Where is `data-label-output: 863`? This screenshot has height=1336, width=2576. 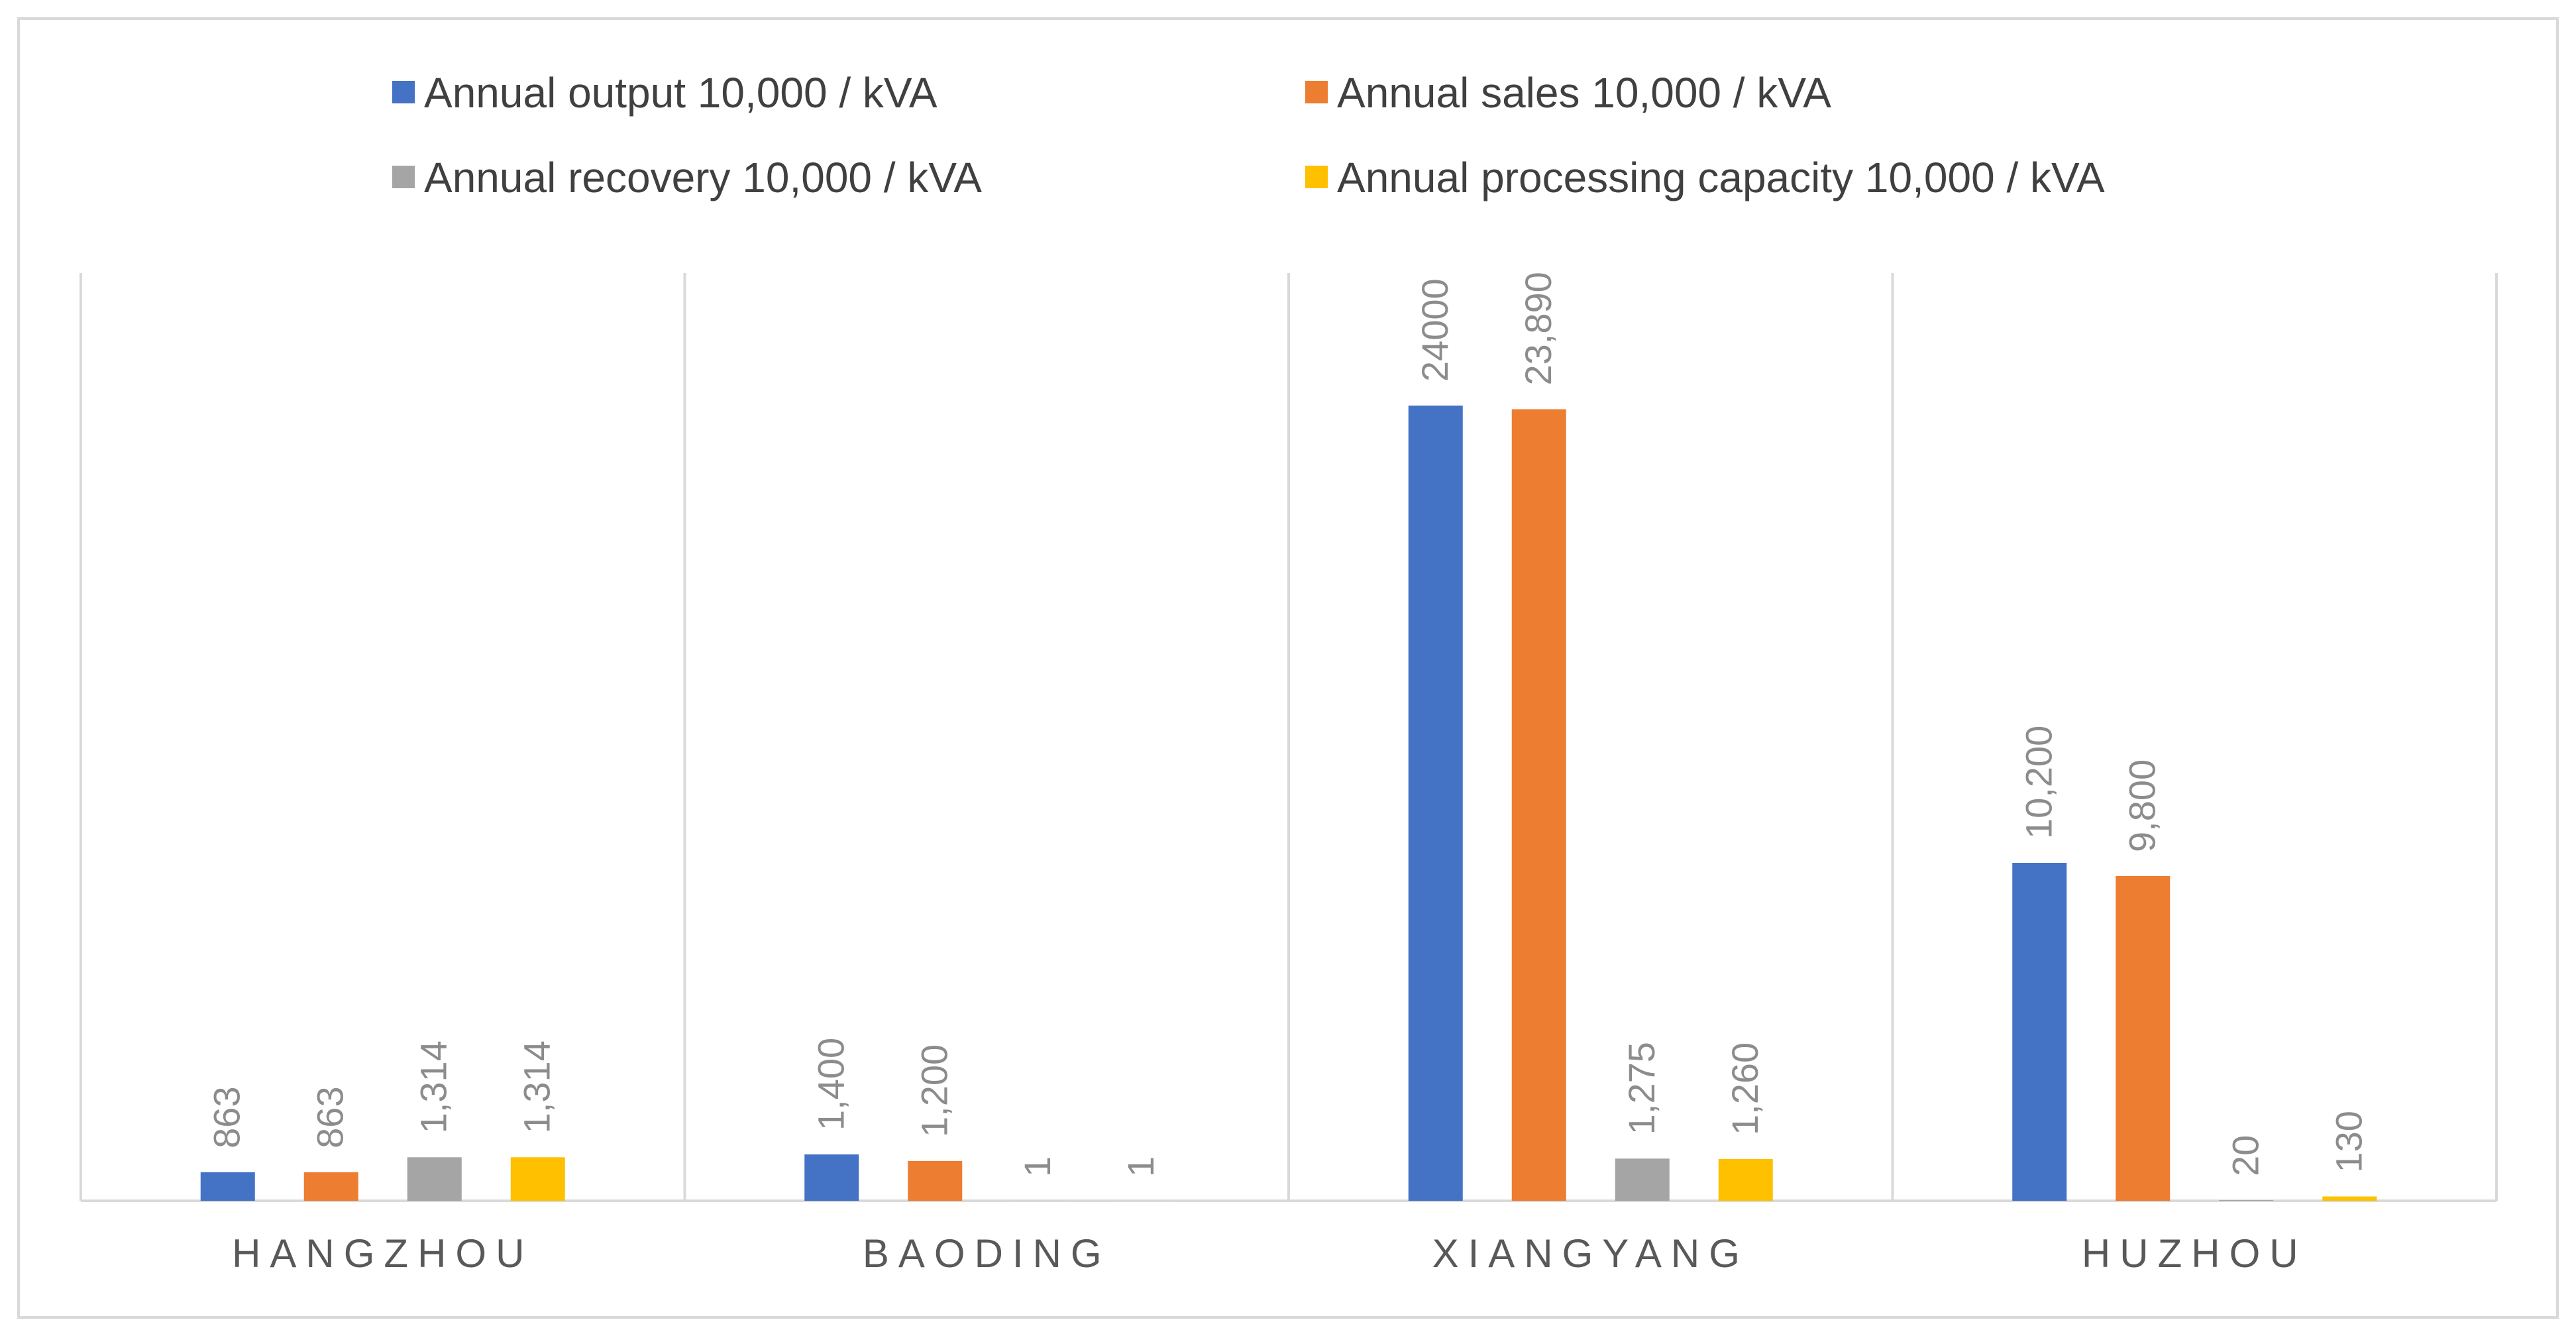 data-label-output: 863 is located at coordinates (227, 1117).